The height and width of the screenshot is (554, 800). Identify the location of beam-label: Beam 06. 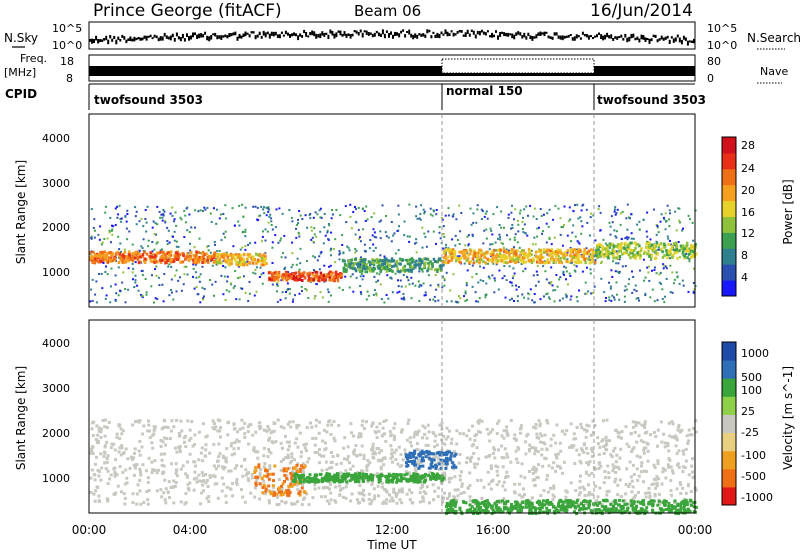
(387, 11).